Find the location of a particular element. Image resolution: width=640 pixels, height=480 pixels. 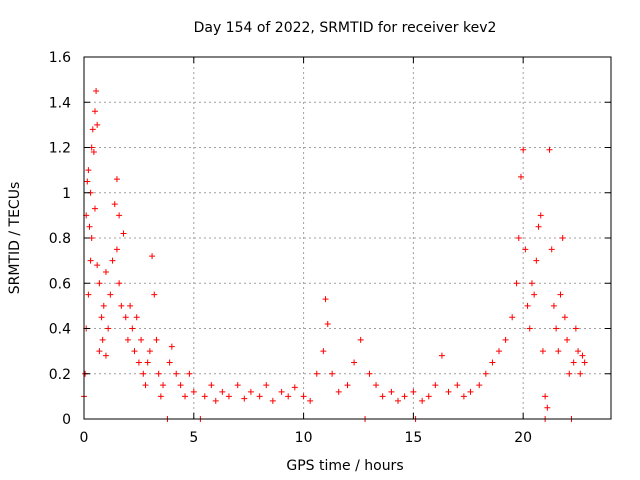

y-tick-label: 0 is located at coordinates (66, 420).